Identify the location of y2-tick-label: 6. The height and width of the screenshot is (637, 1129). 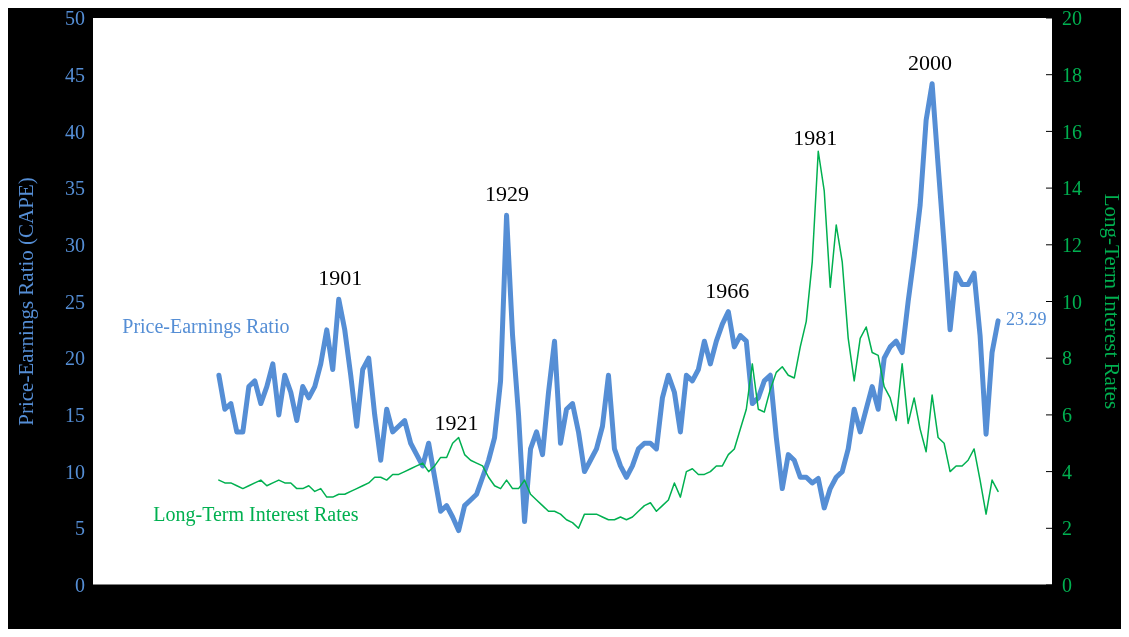
(1067, 415).